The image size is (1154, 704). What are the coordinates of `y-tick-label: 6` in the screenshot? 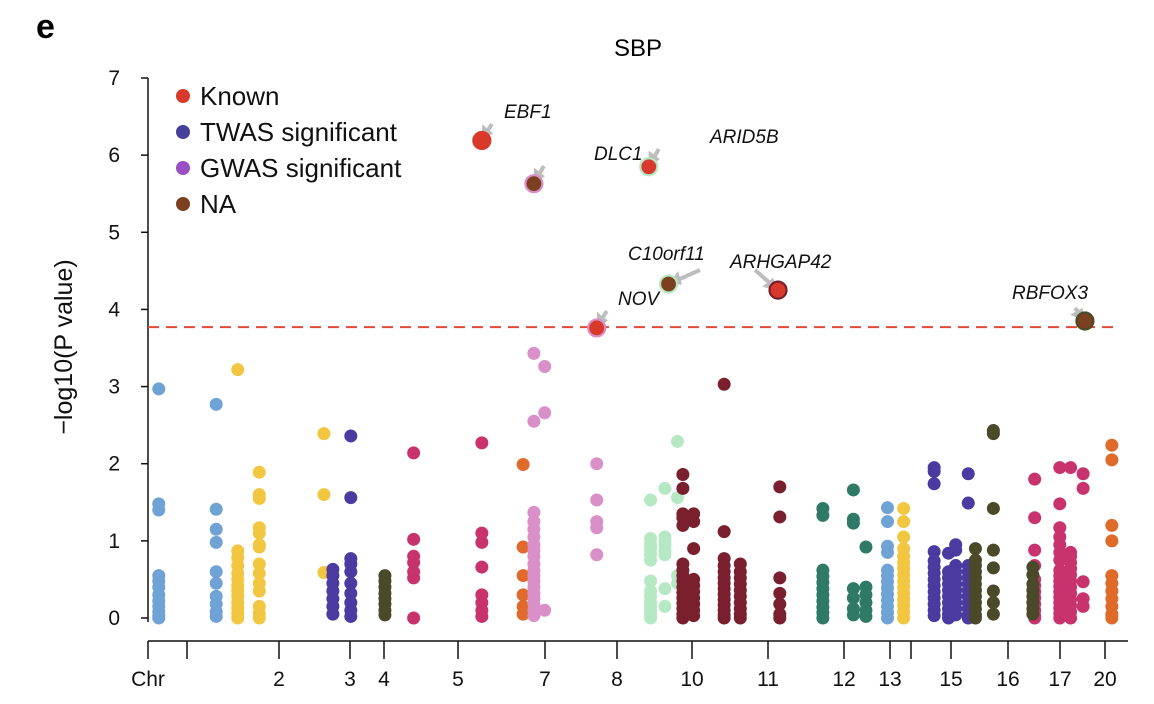 It's located at (114, 155).